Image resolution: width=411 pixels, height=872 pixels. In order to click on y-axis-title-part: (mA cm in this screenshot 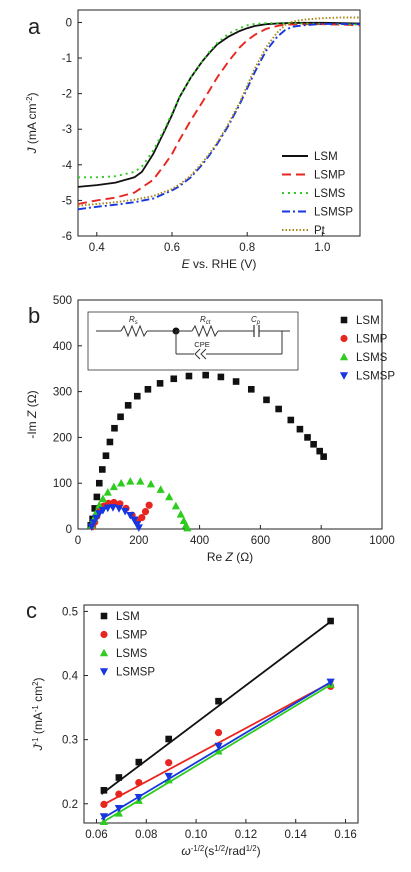, I will do `click(32, 125)`.